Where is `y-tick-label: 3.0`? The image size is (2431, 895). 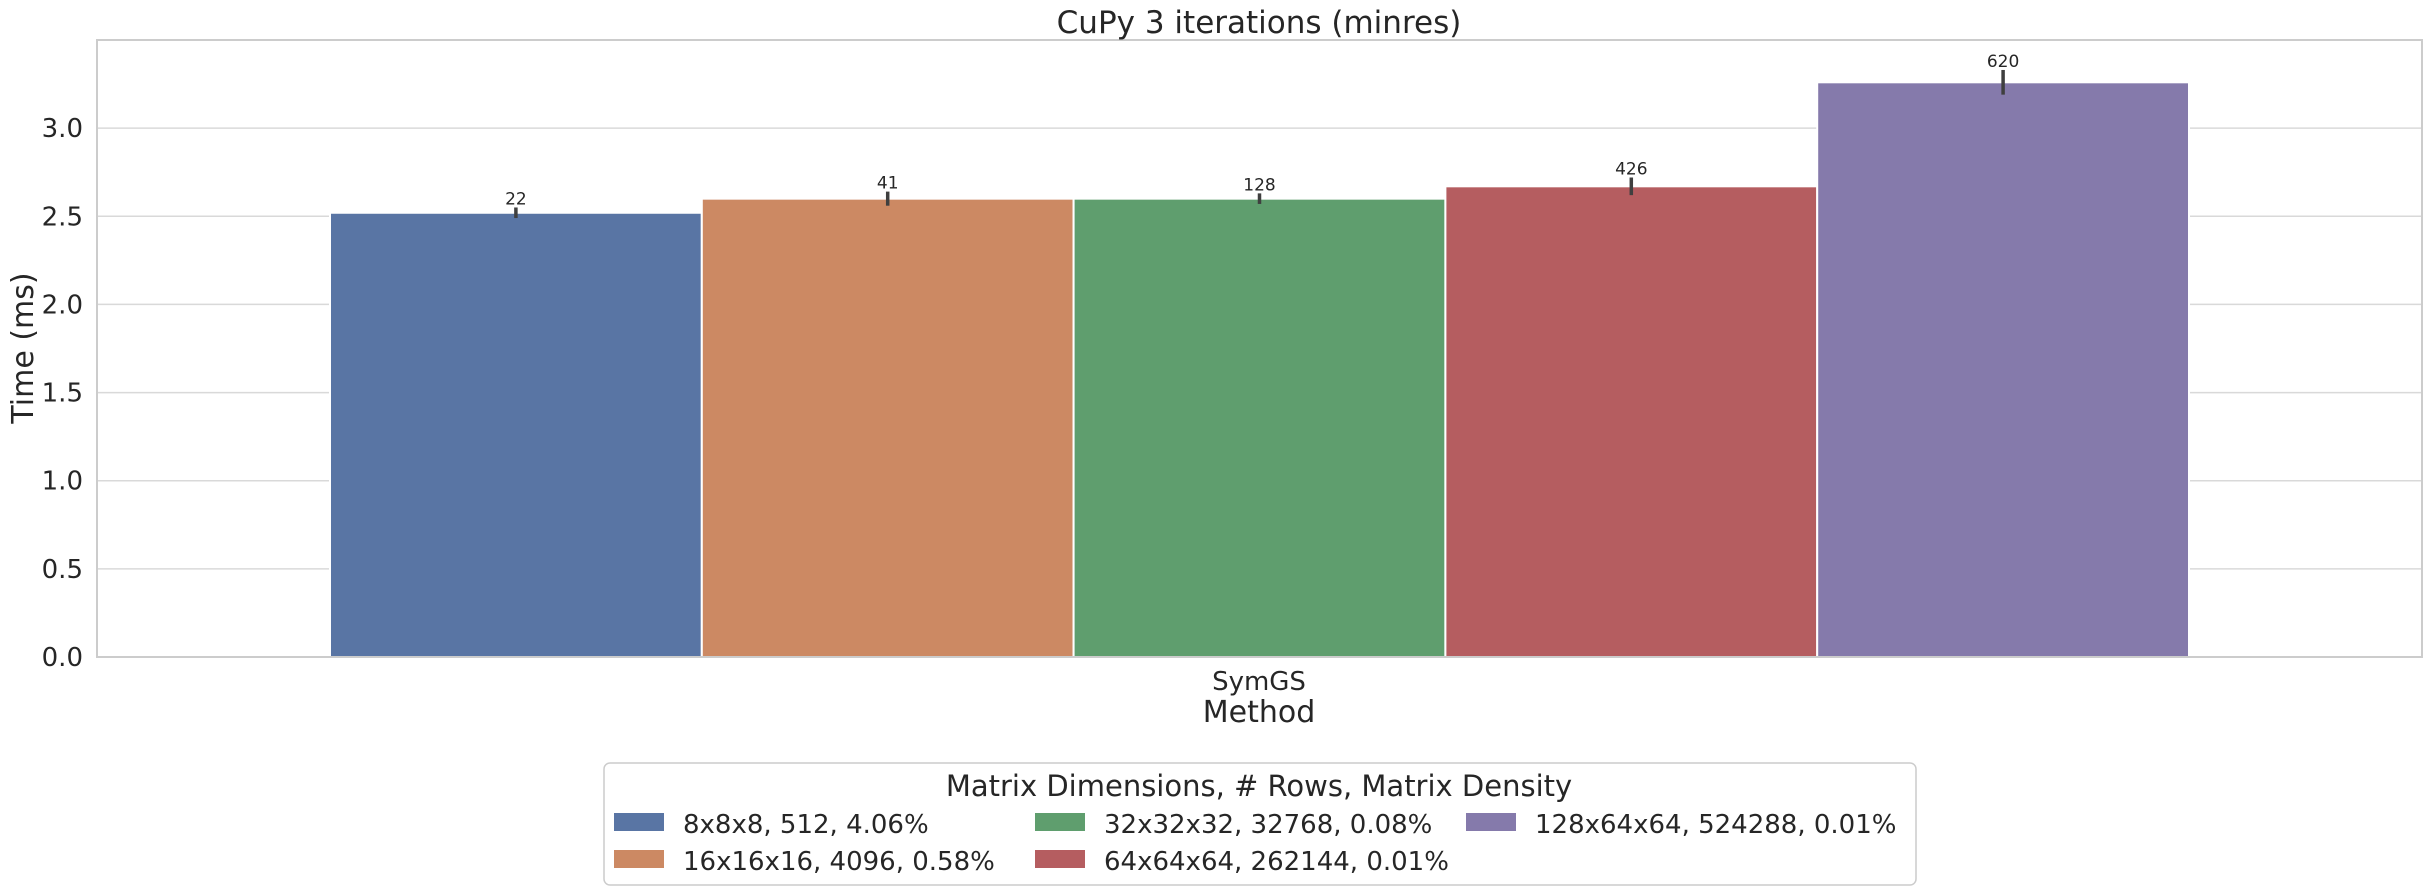
y-tick-label: 3.0 is located at coordinates (62, 129).